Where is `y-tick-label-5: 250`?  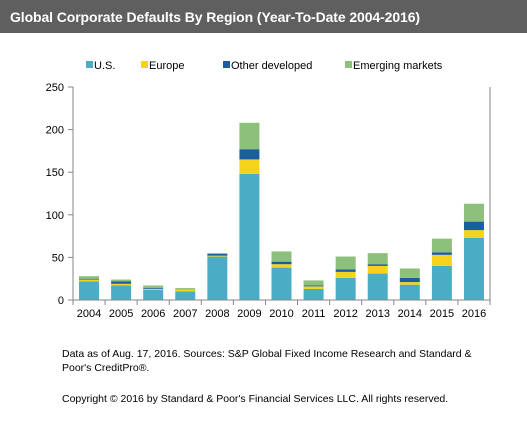
y-tick-label-5: 250 is located at coordinates (55, 88).